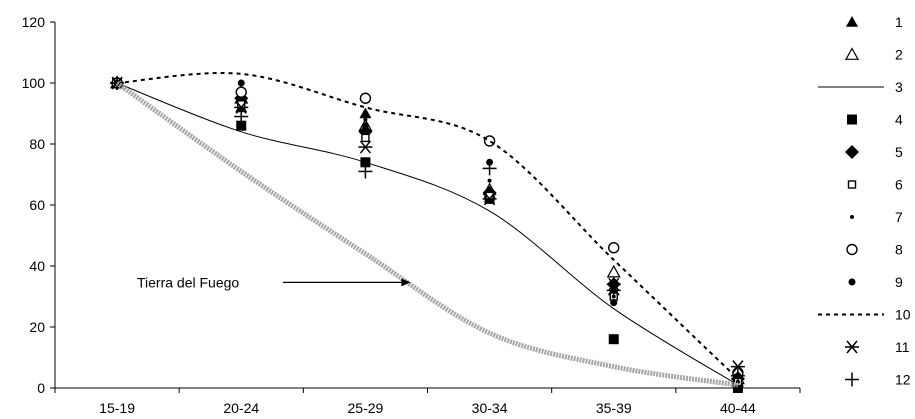  I want to click on annotation-arrowhead, so click(406, 282).